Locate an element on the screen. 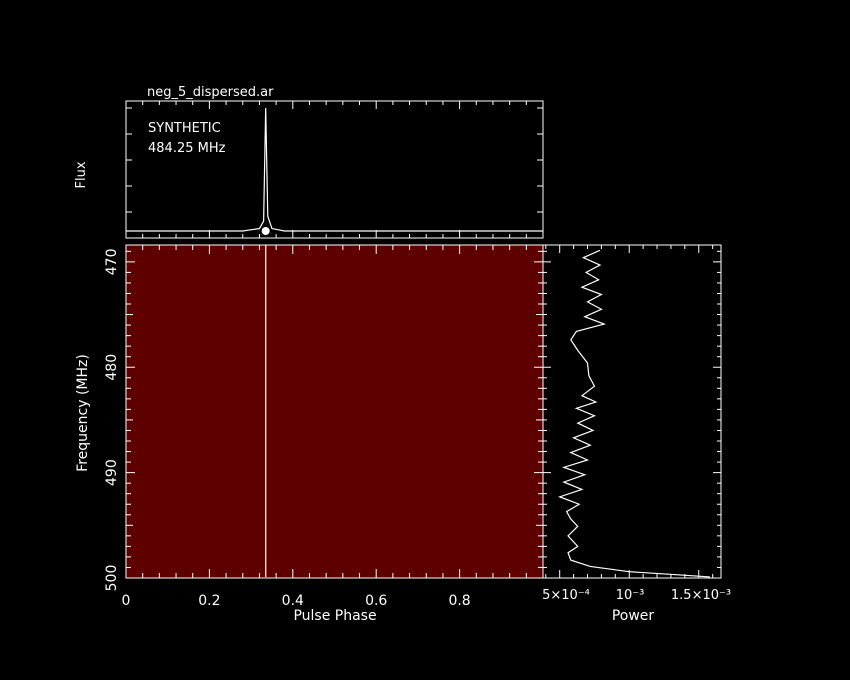 Image resolution: width=850 pixels, height=680 pixels. phase-tick-label: 0.2 is located at coordinates (209, 601).